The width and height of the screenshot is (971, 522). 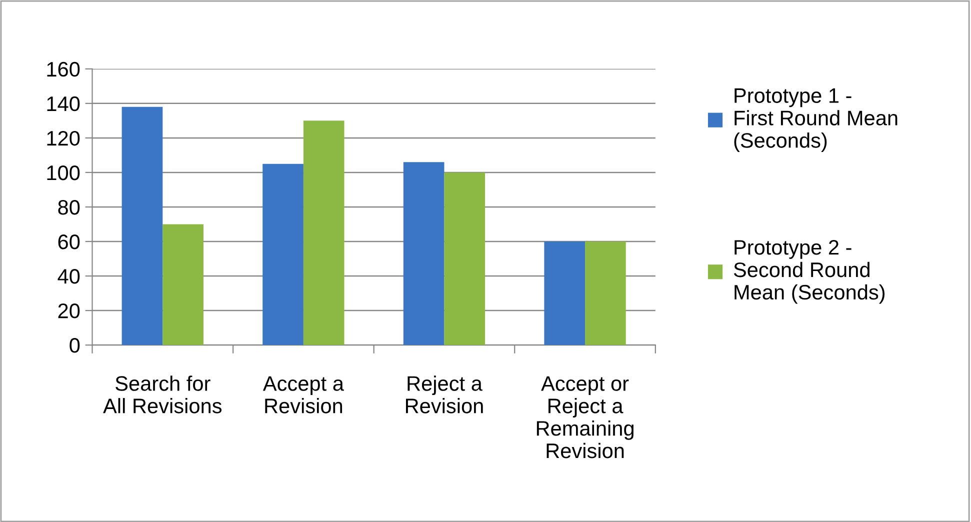 What do you see at coordinates (63, 69) in the screenshot?
I see `y-tick-label: 160` at bounding box center [63, 69].